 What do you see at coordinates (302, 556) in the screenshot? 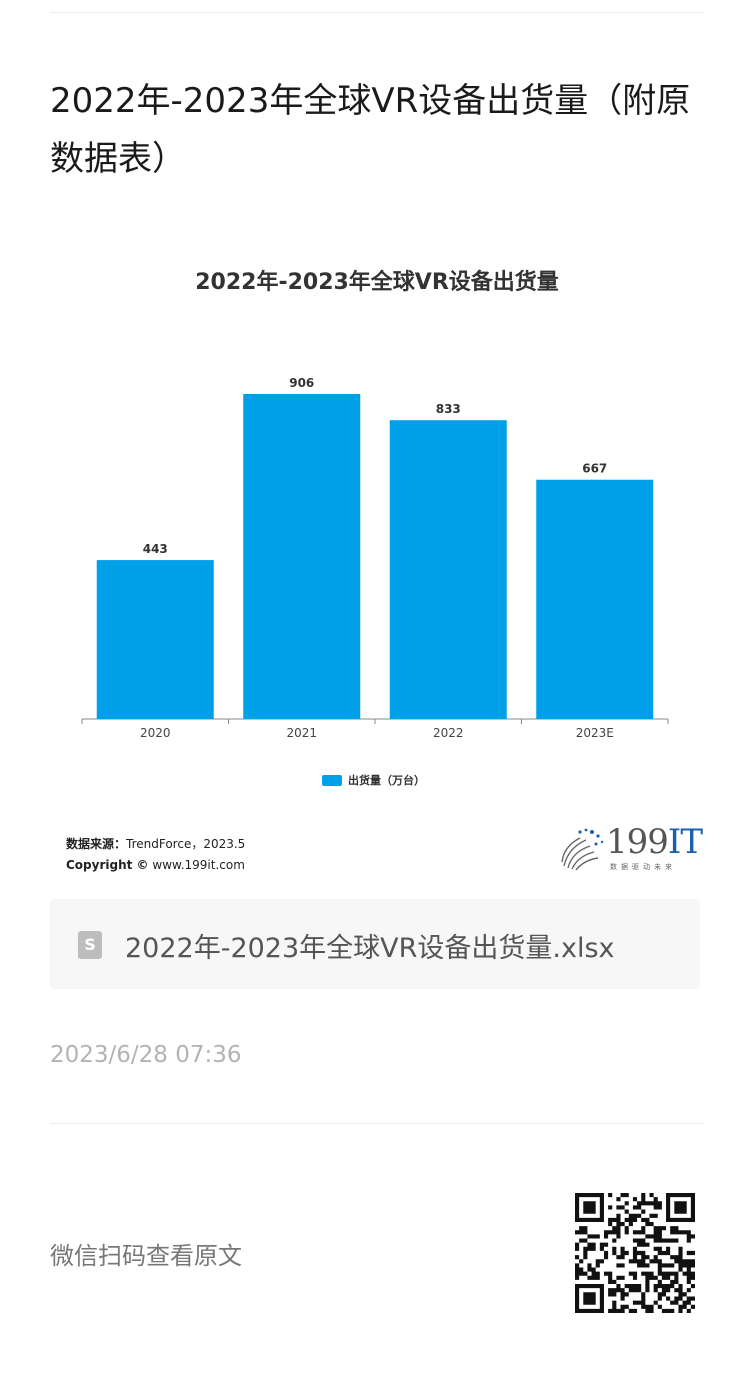
I see `bar-2021` at bounding box center [302, 556].